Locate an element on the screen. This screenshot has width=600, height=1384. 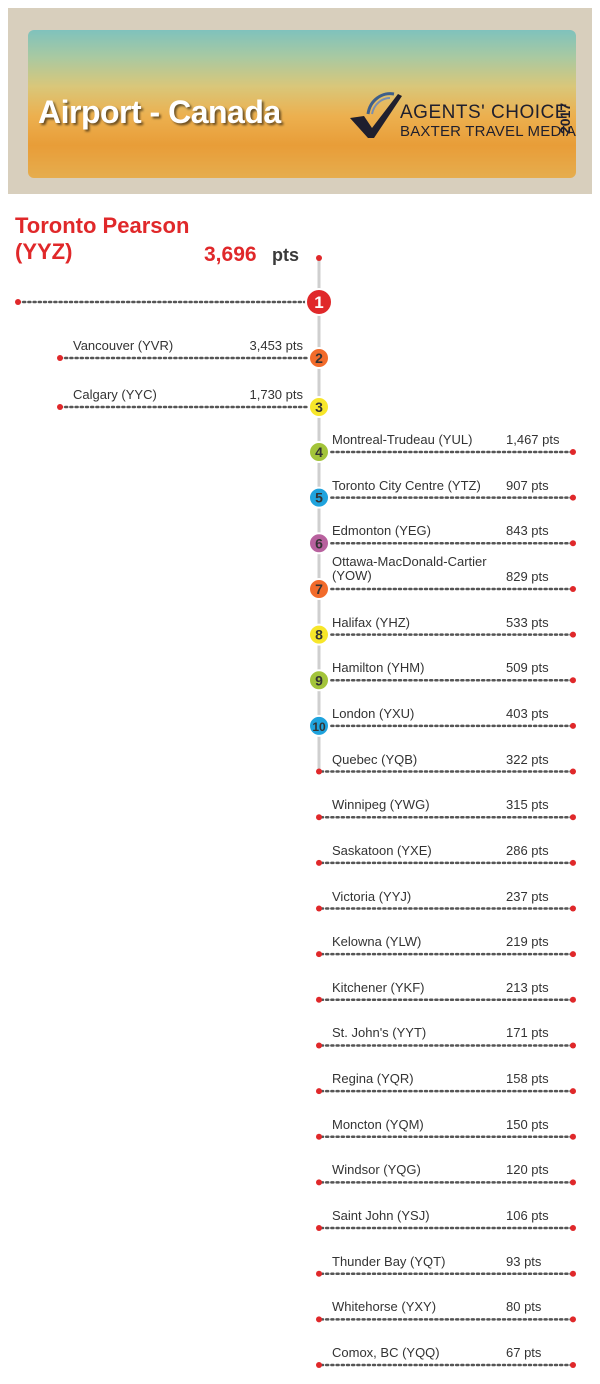
airport-points-18: 158 pts is located at coordinates (527, 1079).